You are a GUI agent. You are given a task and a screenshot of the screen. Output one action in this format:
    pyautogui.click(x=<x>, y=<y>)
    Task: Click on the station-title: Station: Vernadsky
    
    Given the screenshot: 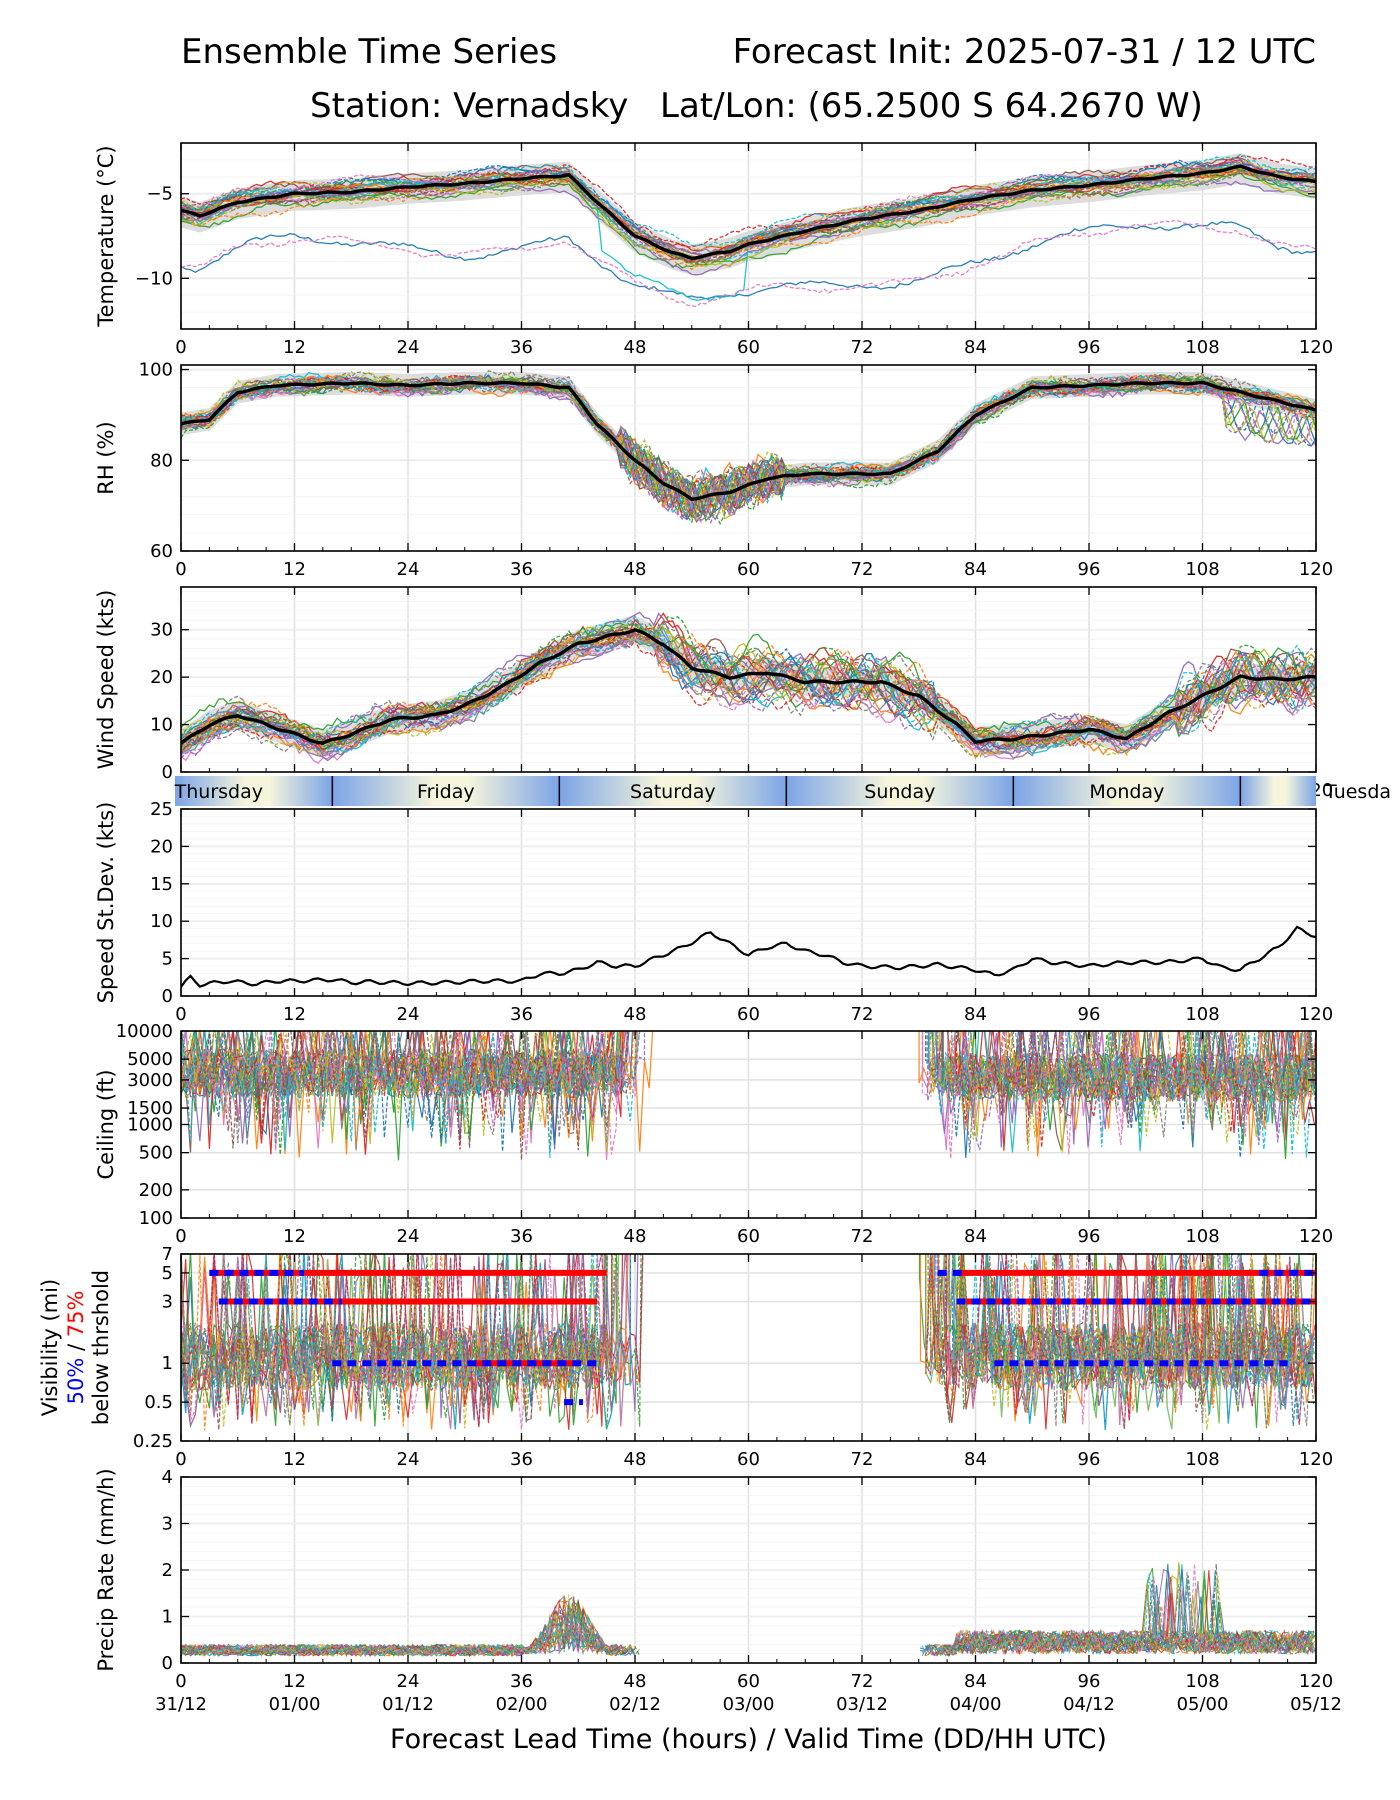 What is the action you would take?
    pyautogui.click(x=469, y=106)
    